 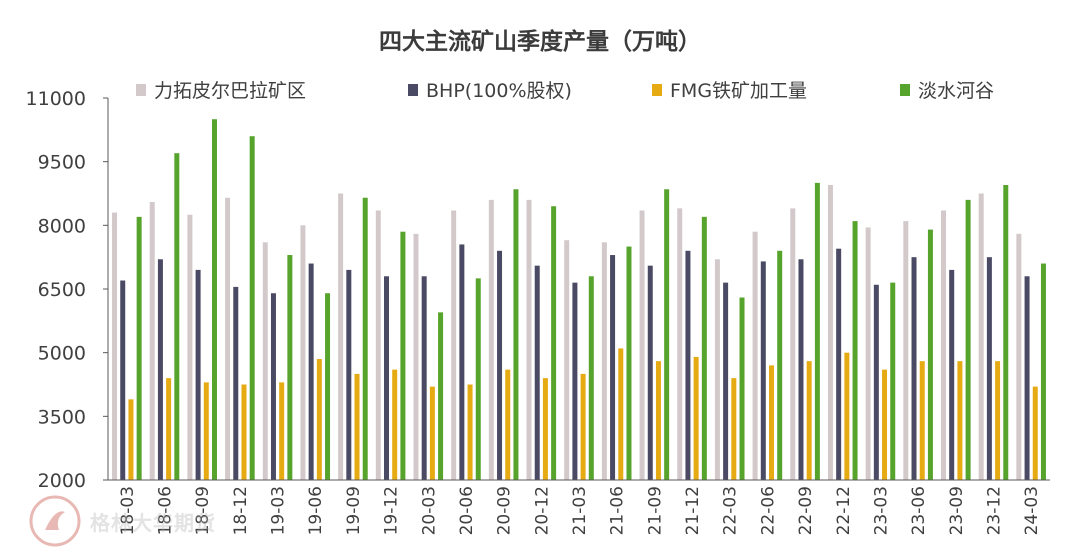 What do you see at coordinates (542, 510) in the screenshot?
I see `x-tick-label: 20-12` at bounding box center [542, 510].